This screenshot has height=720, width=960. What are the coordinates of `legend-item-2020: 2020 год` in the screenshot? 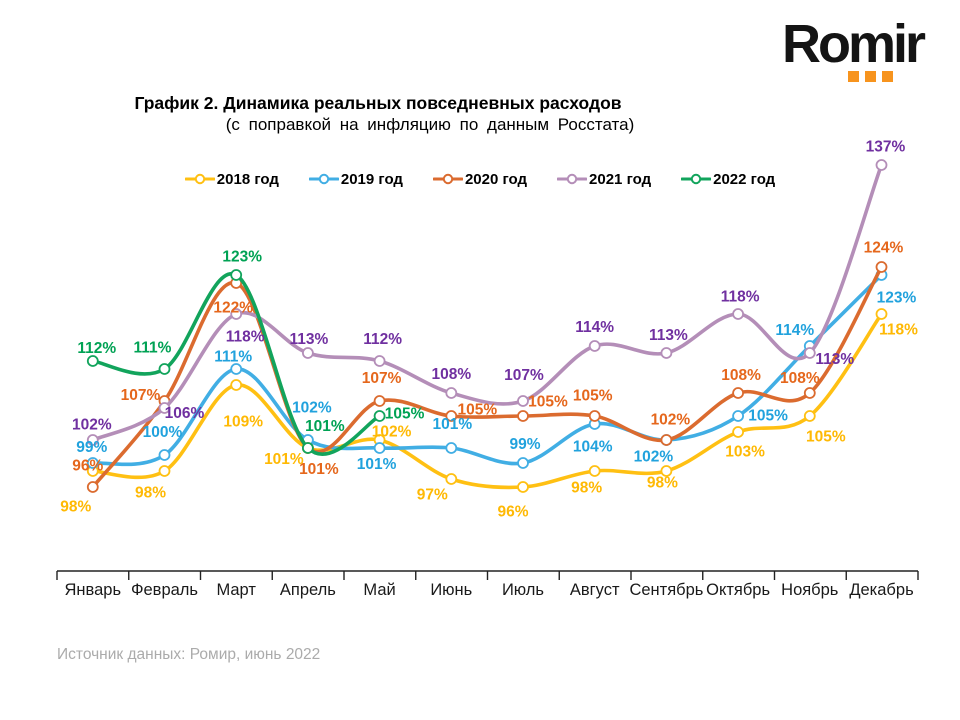 It's located at (480, 179).